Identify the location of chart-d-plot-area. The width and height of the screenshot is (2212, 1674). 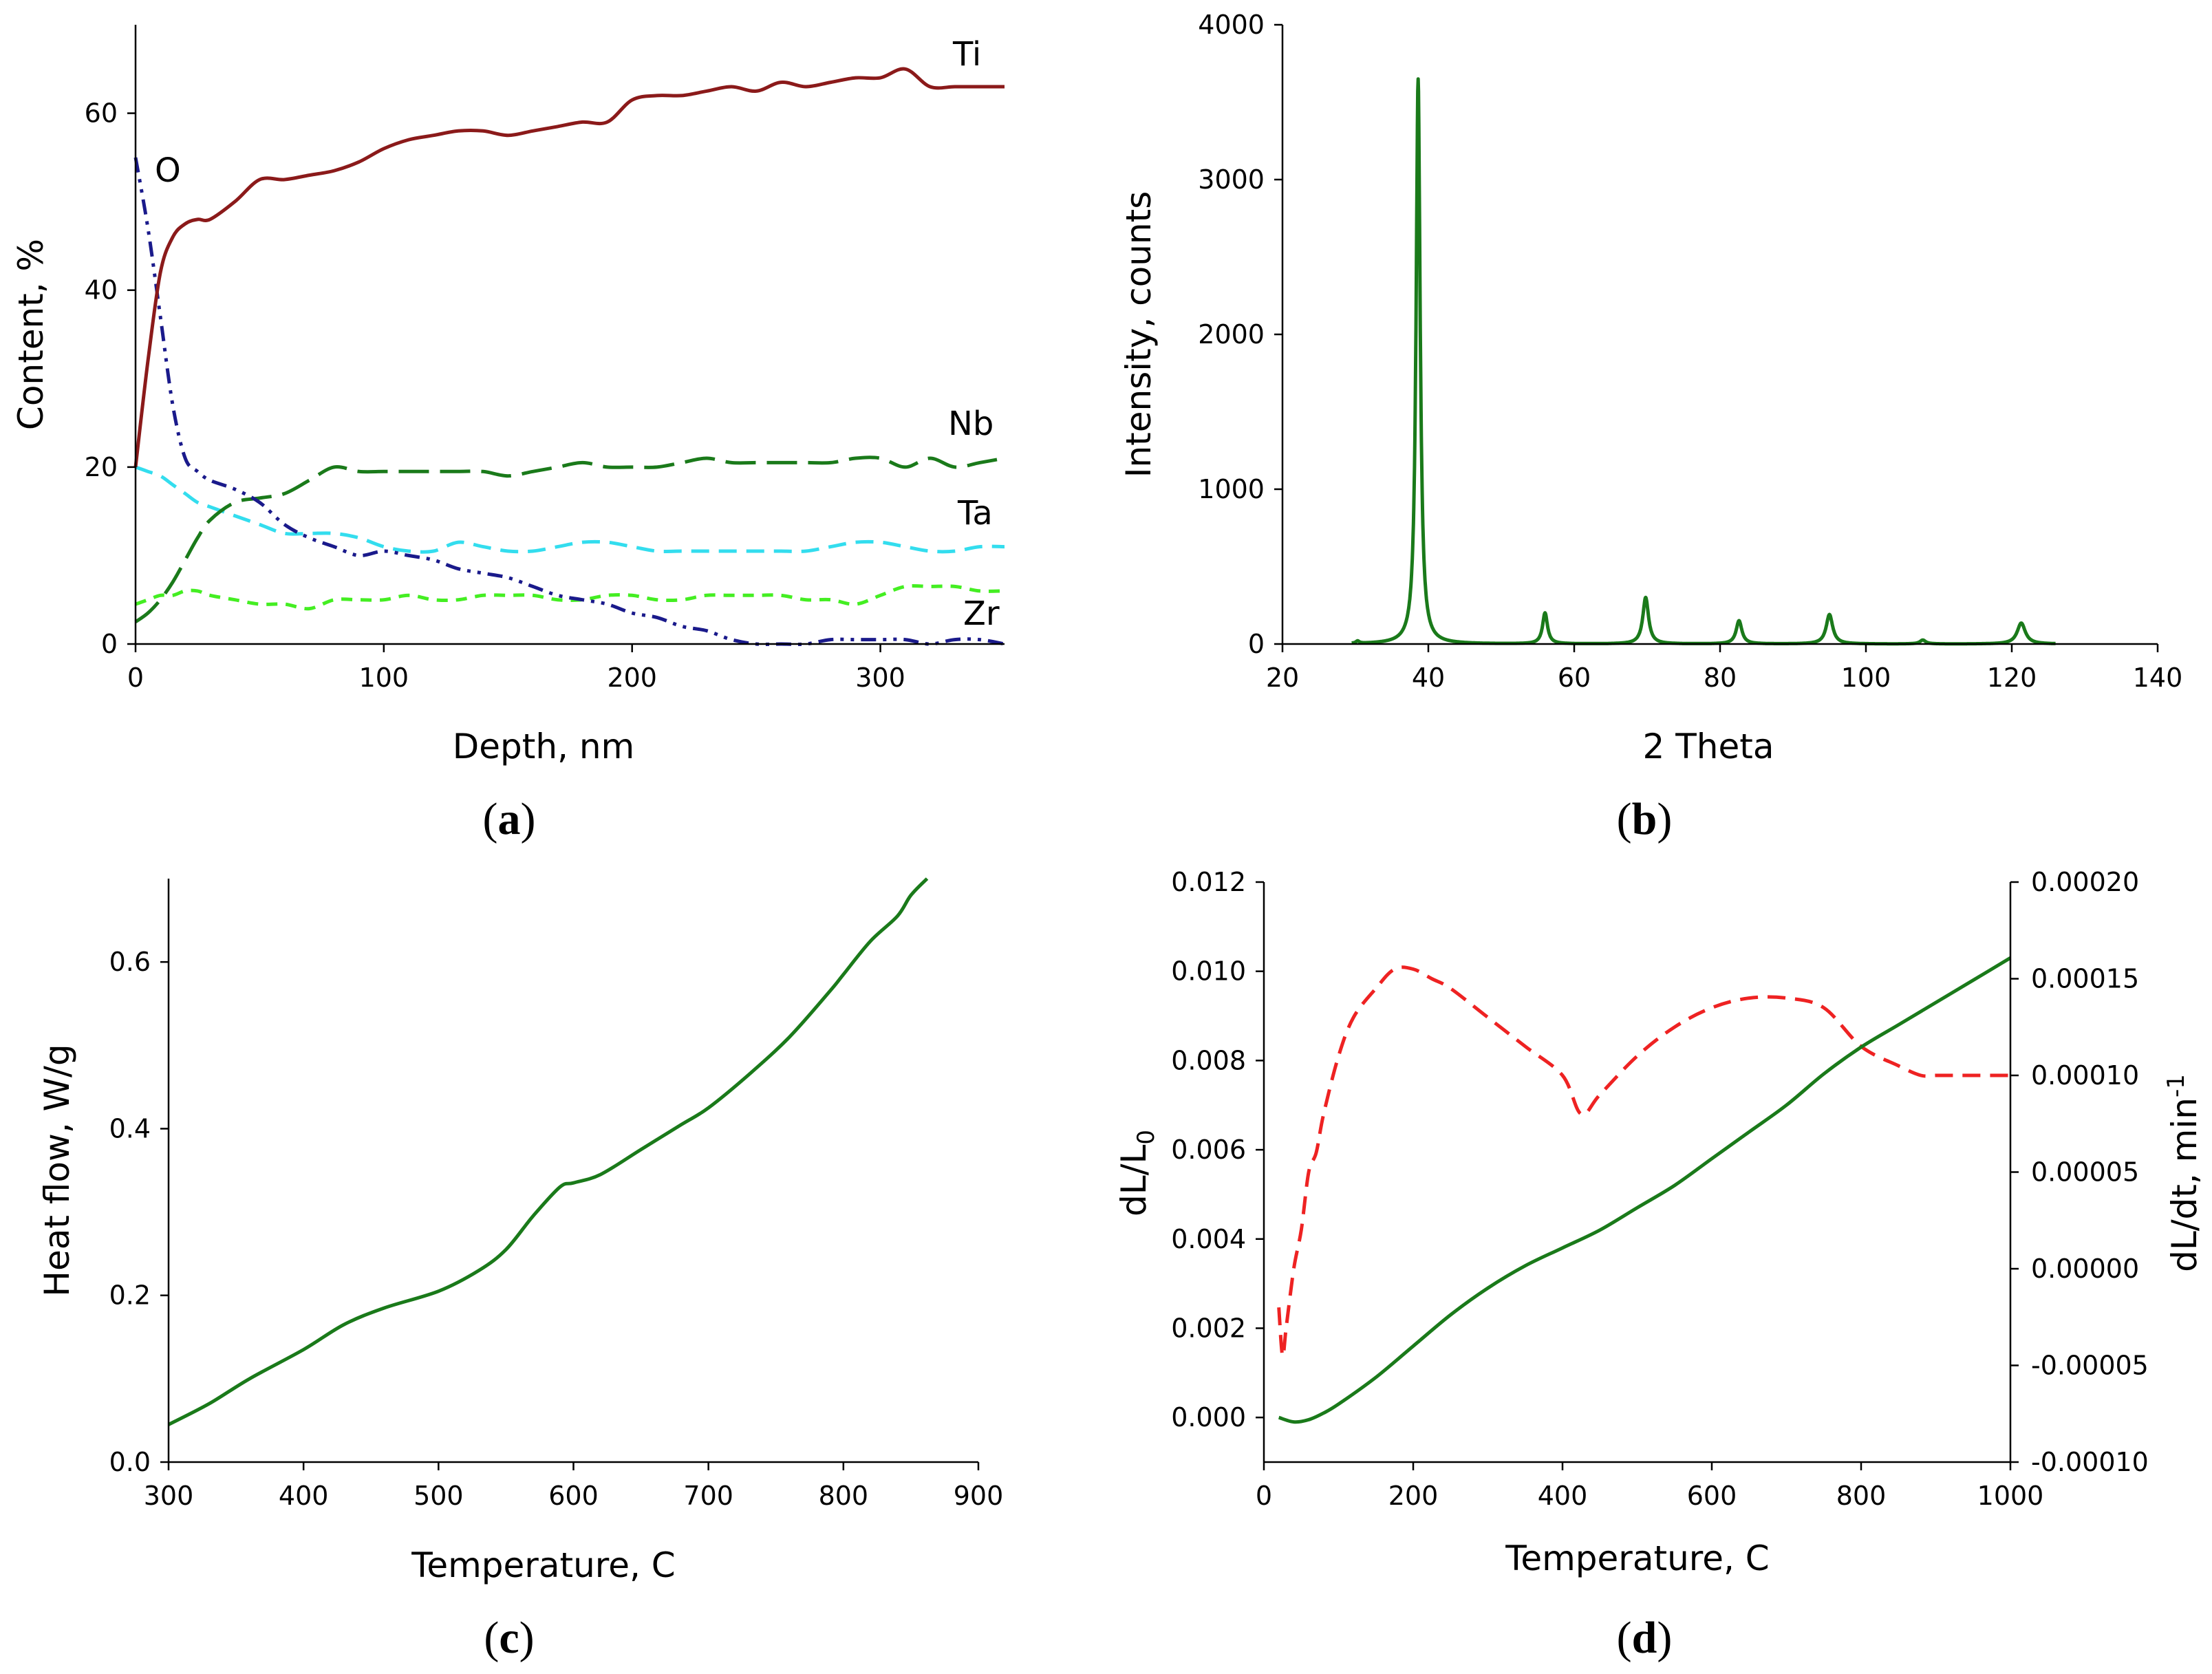
(1645, 1190).